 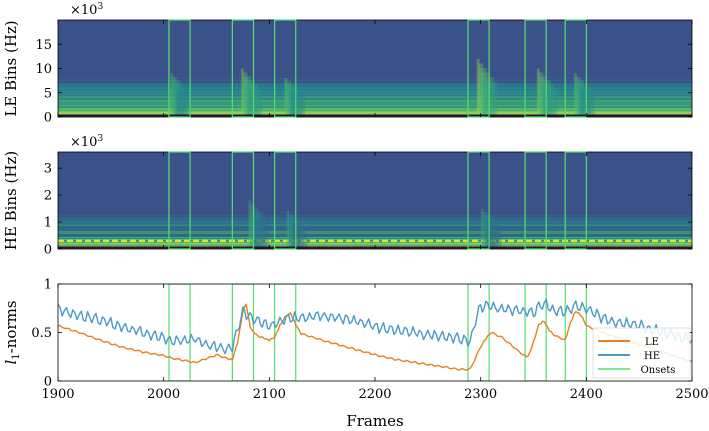 I want to click on norms-y-axis-label: l1-norms, so click(x=12, y=332).